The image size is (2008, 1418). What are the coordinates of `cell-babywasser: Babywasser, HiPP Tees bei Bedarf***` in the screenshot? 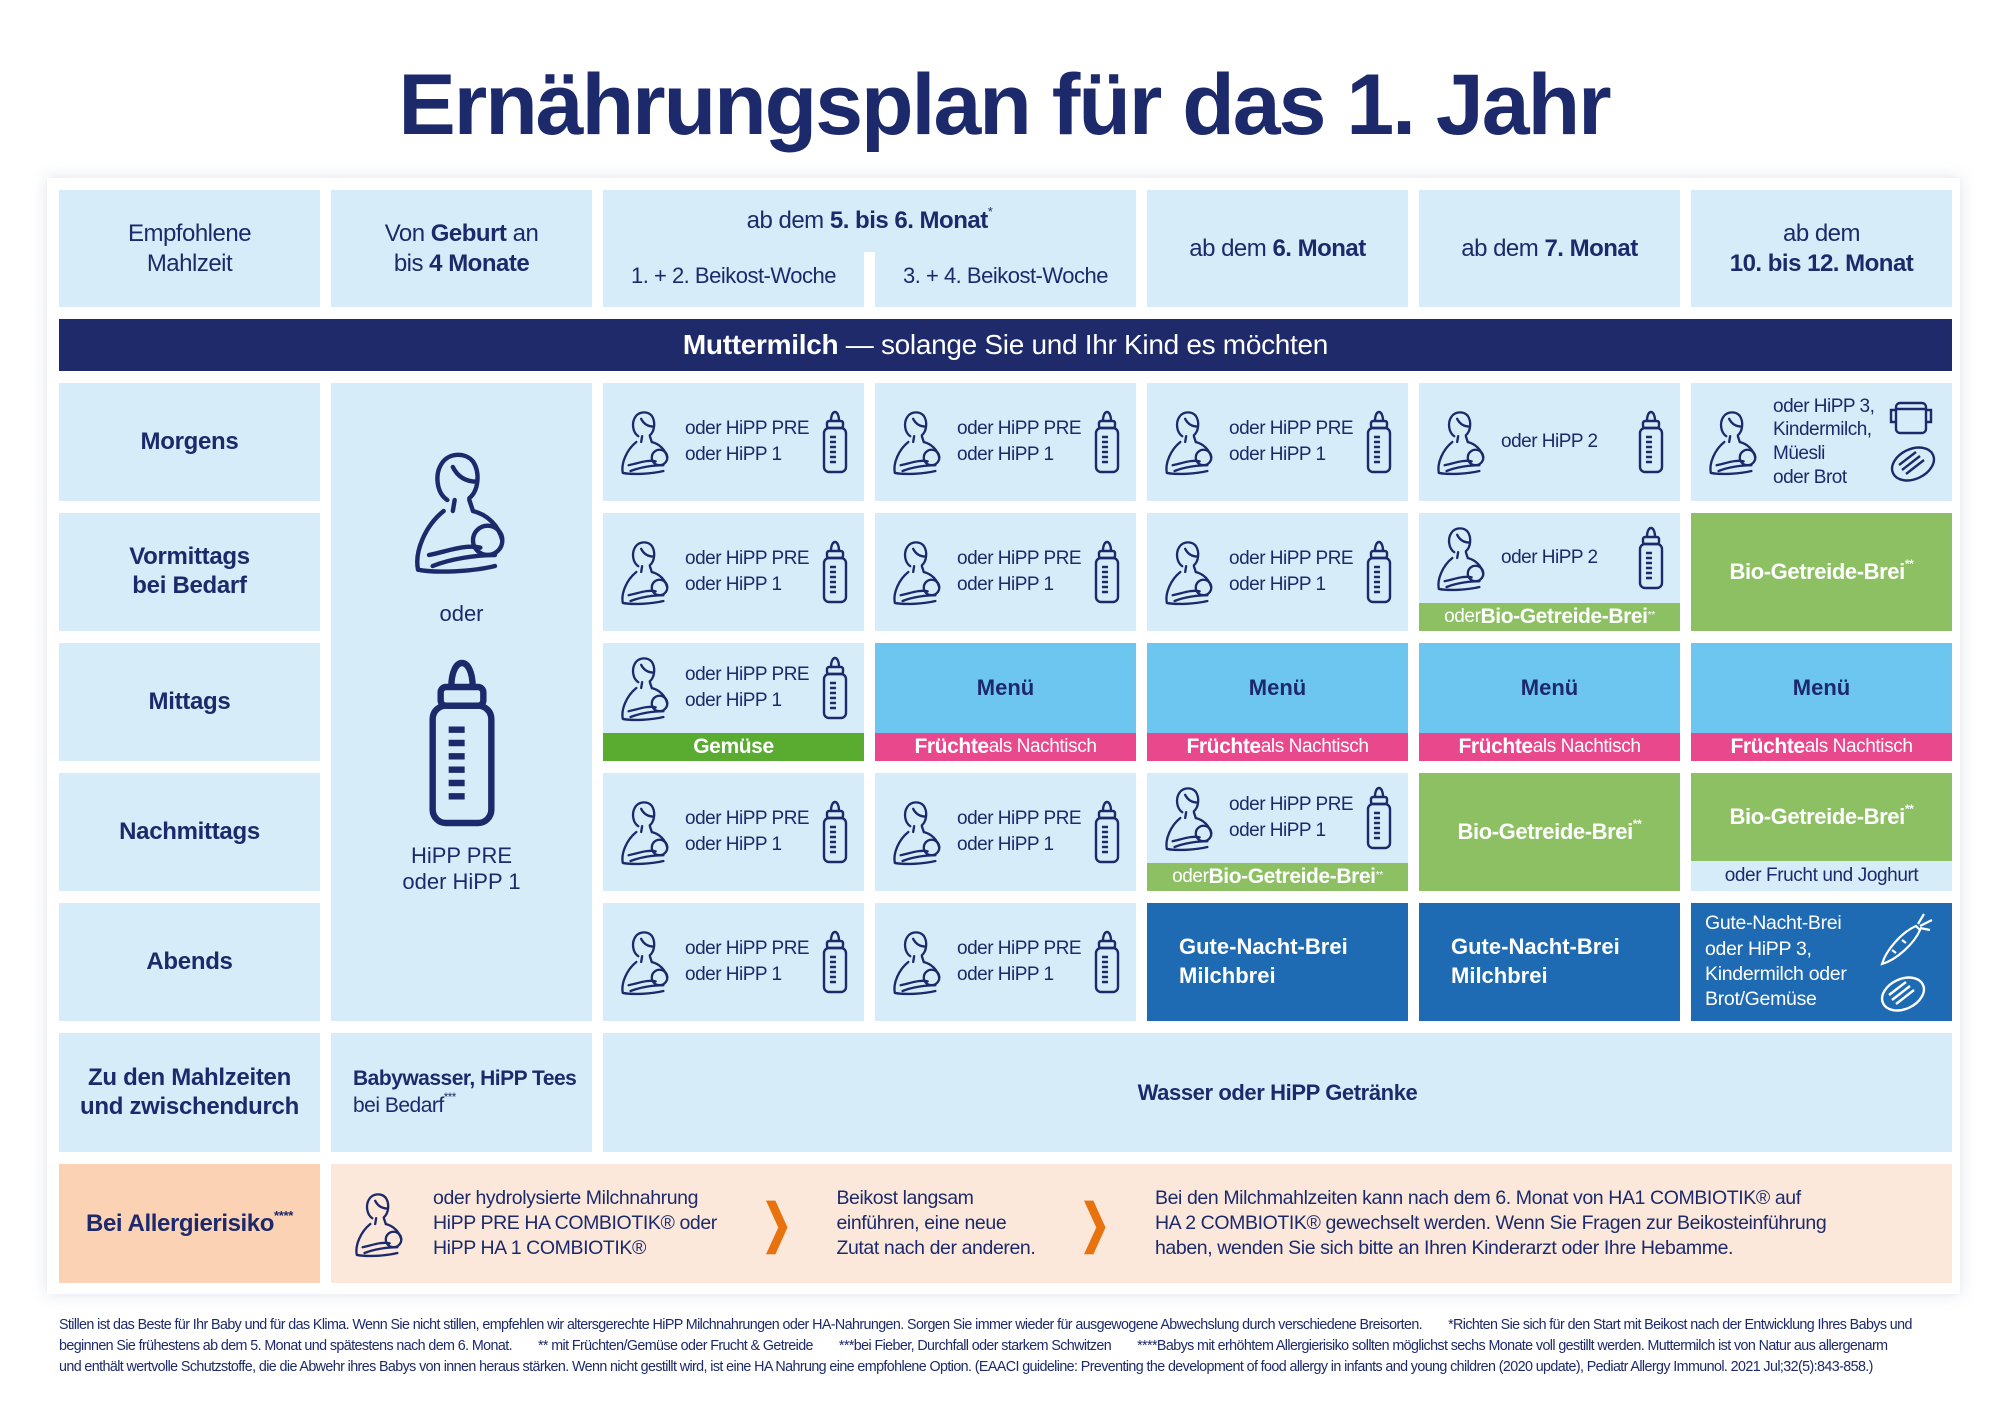 It's located at (461, 1092).